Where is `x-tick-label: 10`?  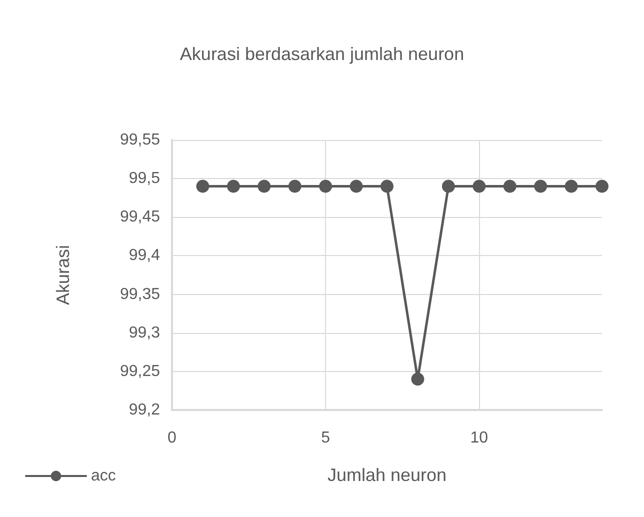 x-tick-label: 10 is located at coordinates (479, 438).